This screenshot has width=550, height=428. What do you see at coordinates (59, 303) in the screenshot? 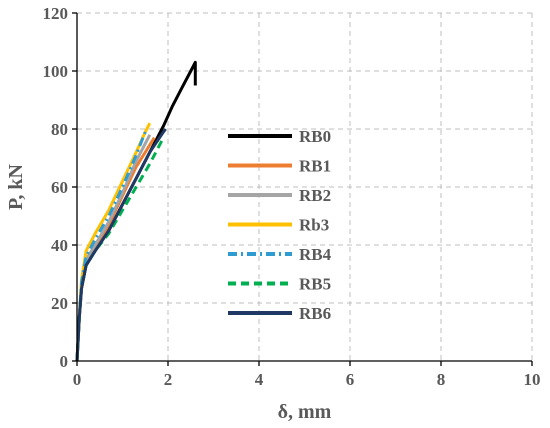
I see `y-tick-label: 20` at bounding box center [59, 303].